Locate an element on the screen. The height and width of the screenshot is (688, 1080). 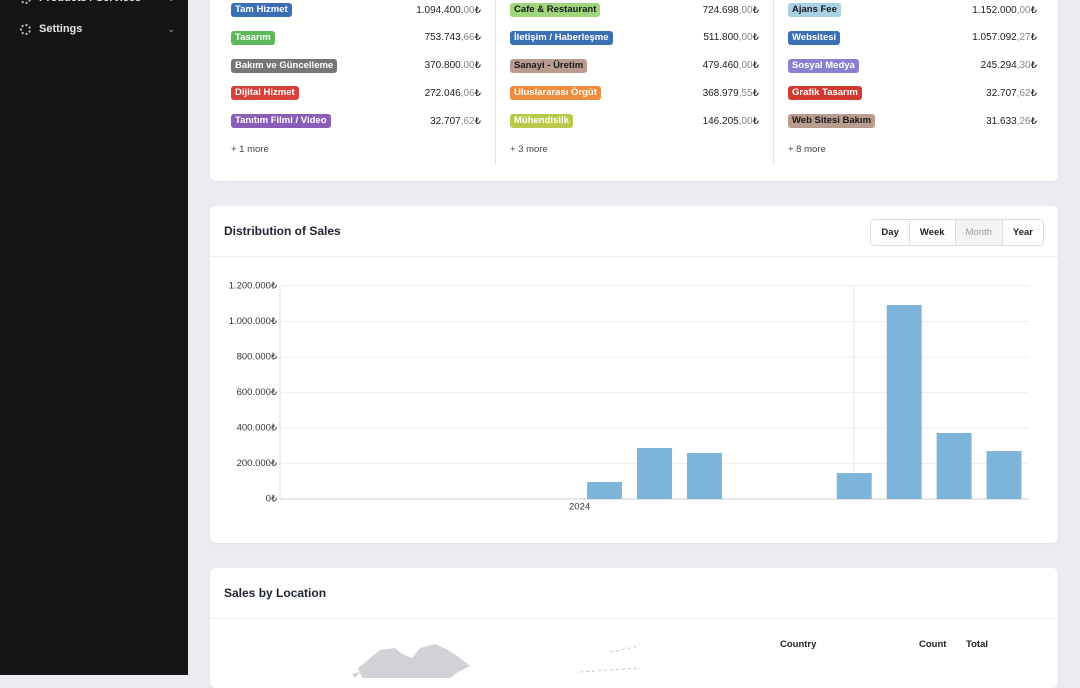
amount: 272.046,06₺ is located at coordinates (452, 93).